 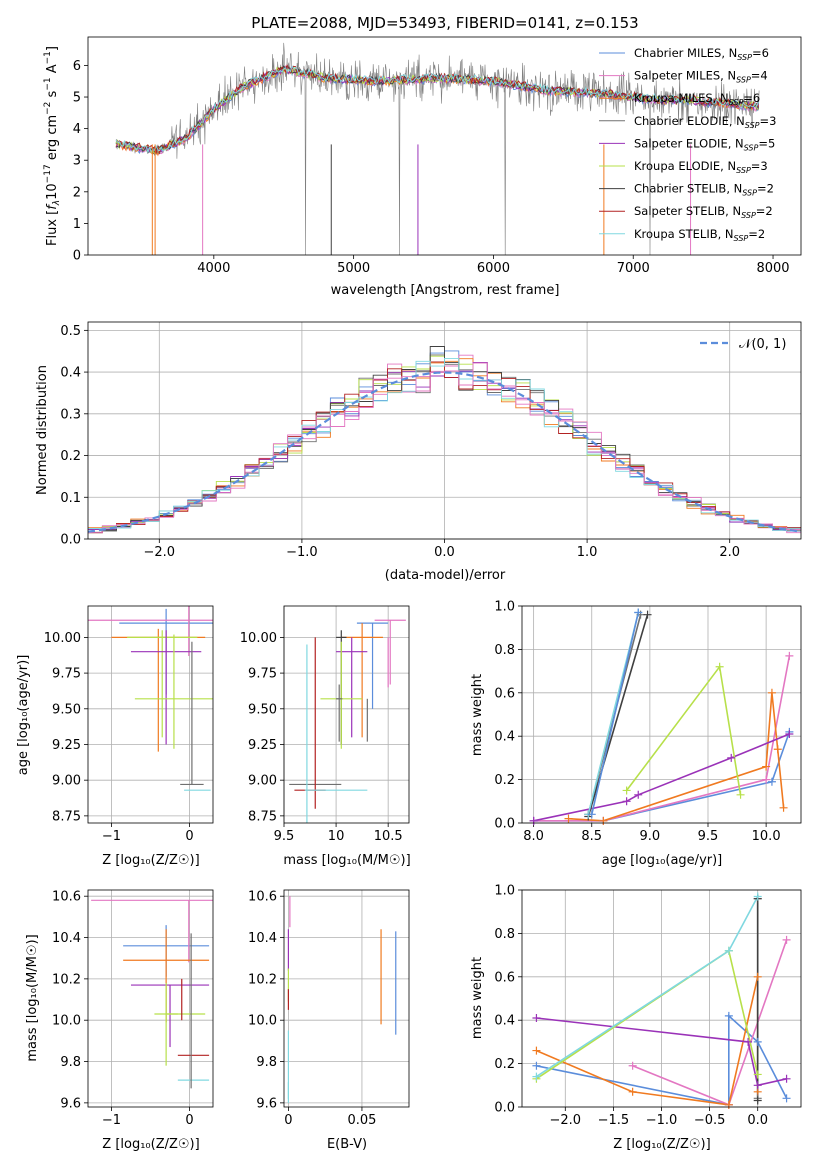 What do you see at coordinates (650, 836) in the screenshot?
I see `x-tick-label: 9.0` at bounding box center [650, 836].